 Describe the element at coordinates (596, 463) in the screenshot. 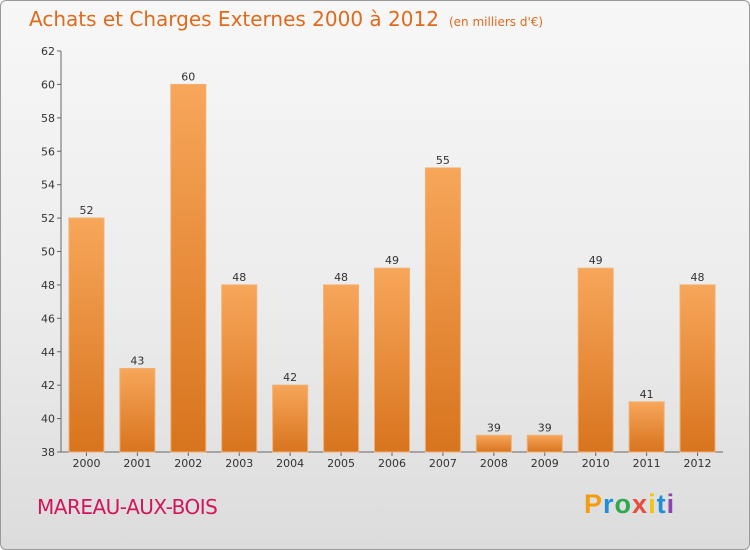

I see `x-tick-label: 2010` at that location.